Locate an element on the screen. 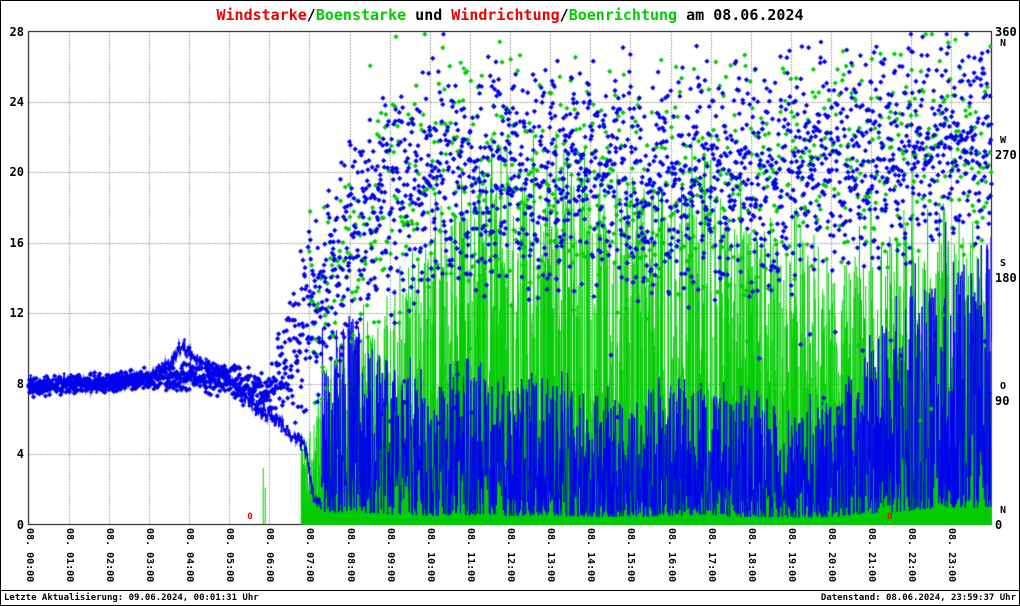 The image size is (1020, 606). x-axis-tick-label: 08. 08:00 is located at coordinates (350, 555).